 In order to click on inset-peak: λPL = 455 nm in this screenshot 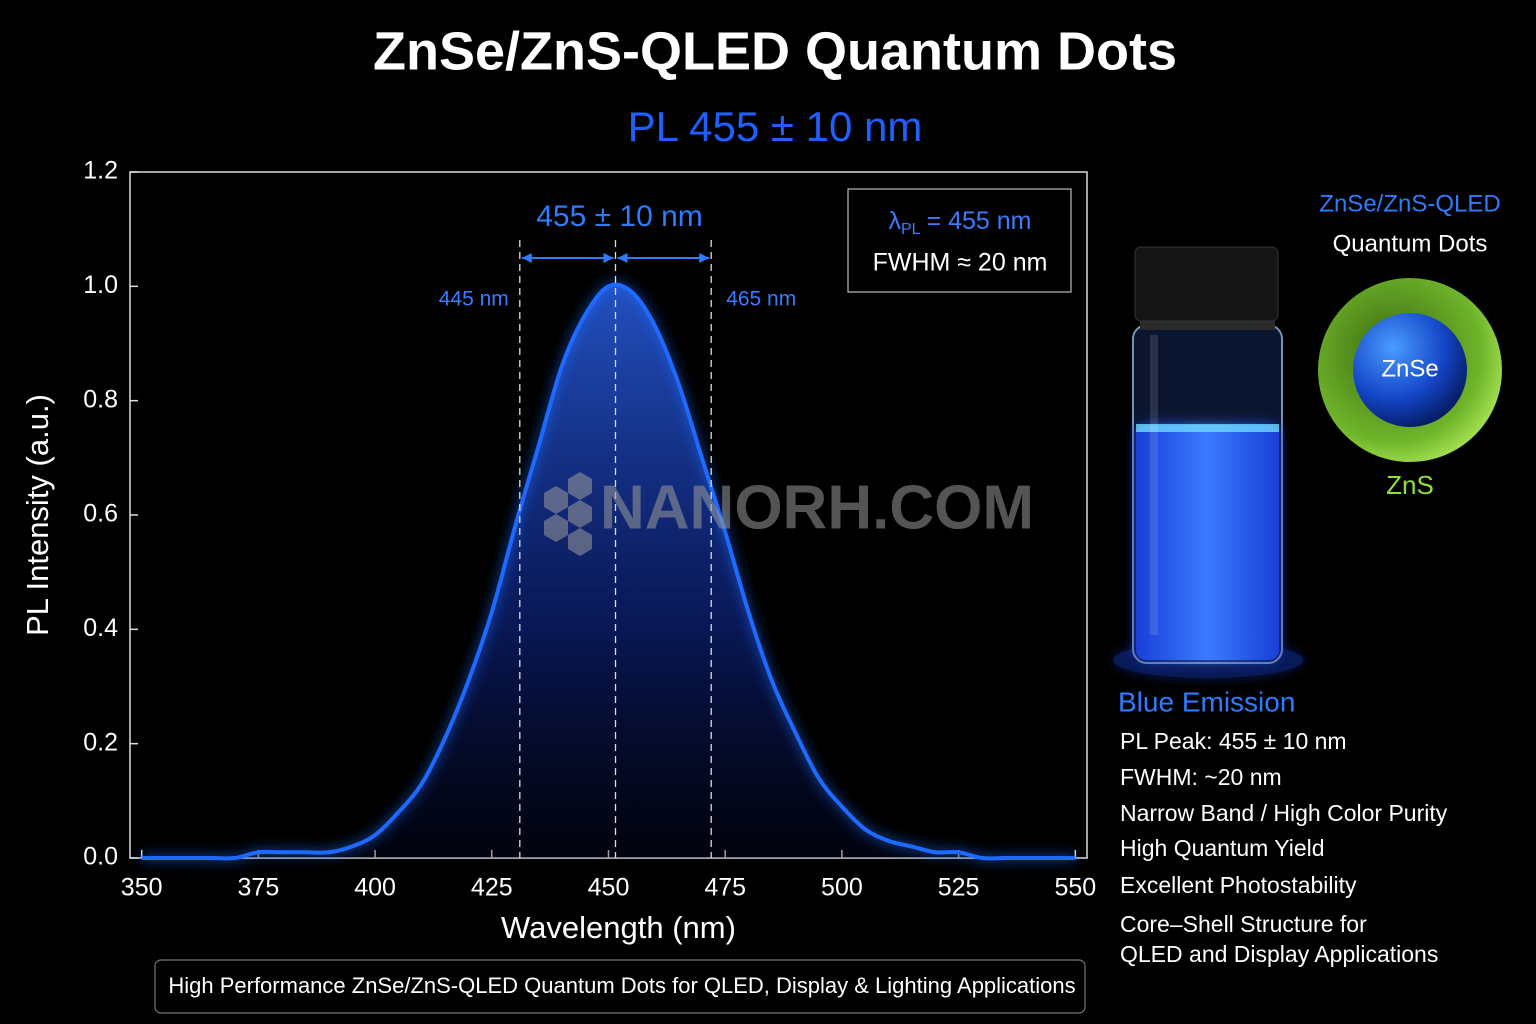, I will do `click(959, 223)`.